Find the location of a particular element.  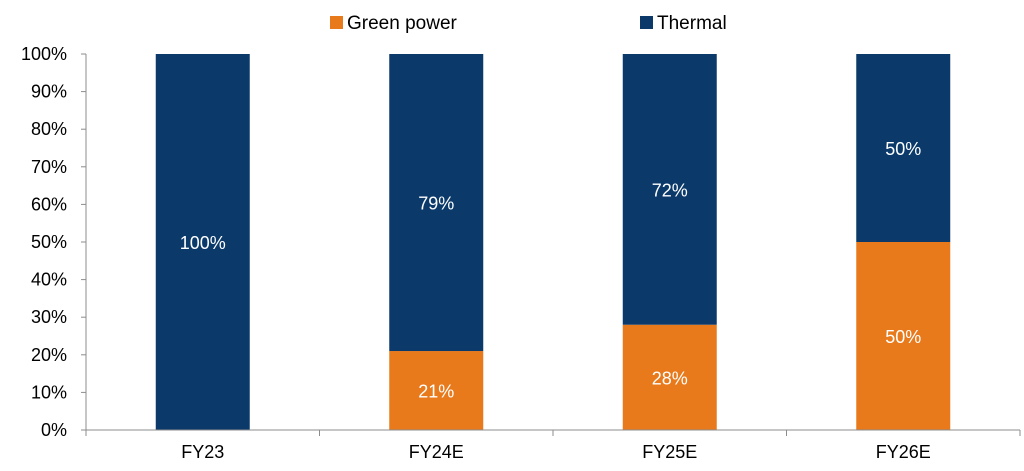

x-category-label: FY23 is located at coordinates (202, 452).